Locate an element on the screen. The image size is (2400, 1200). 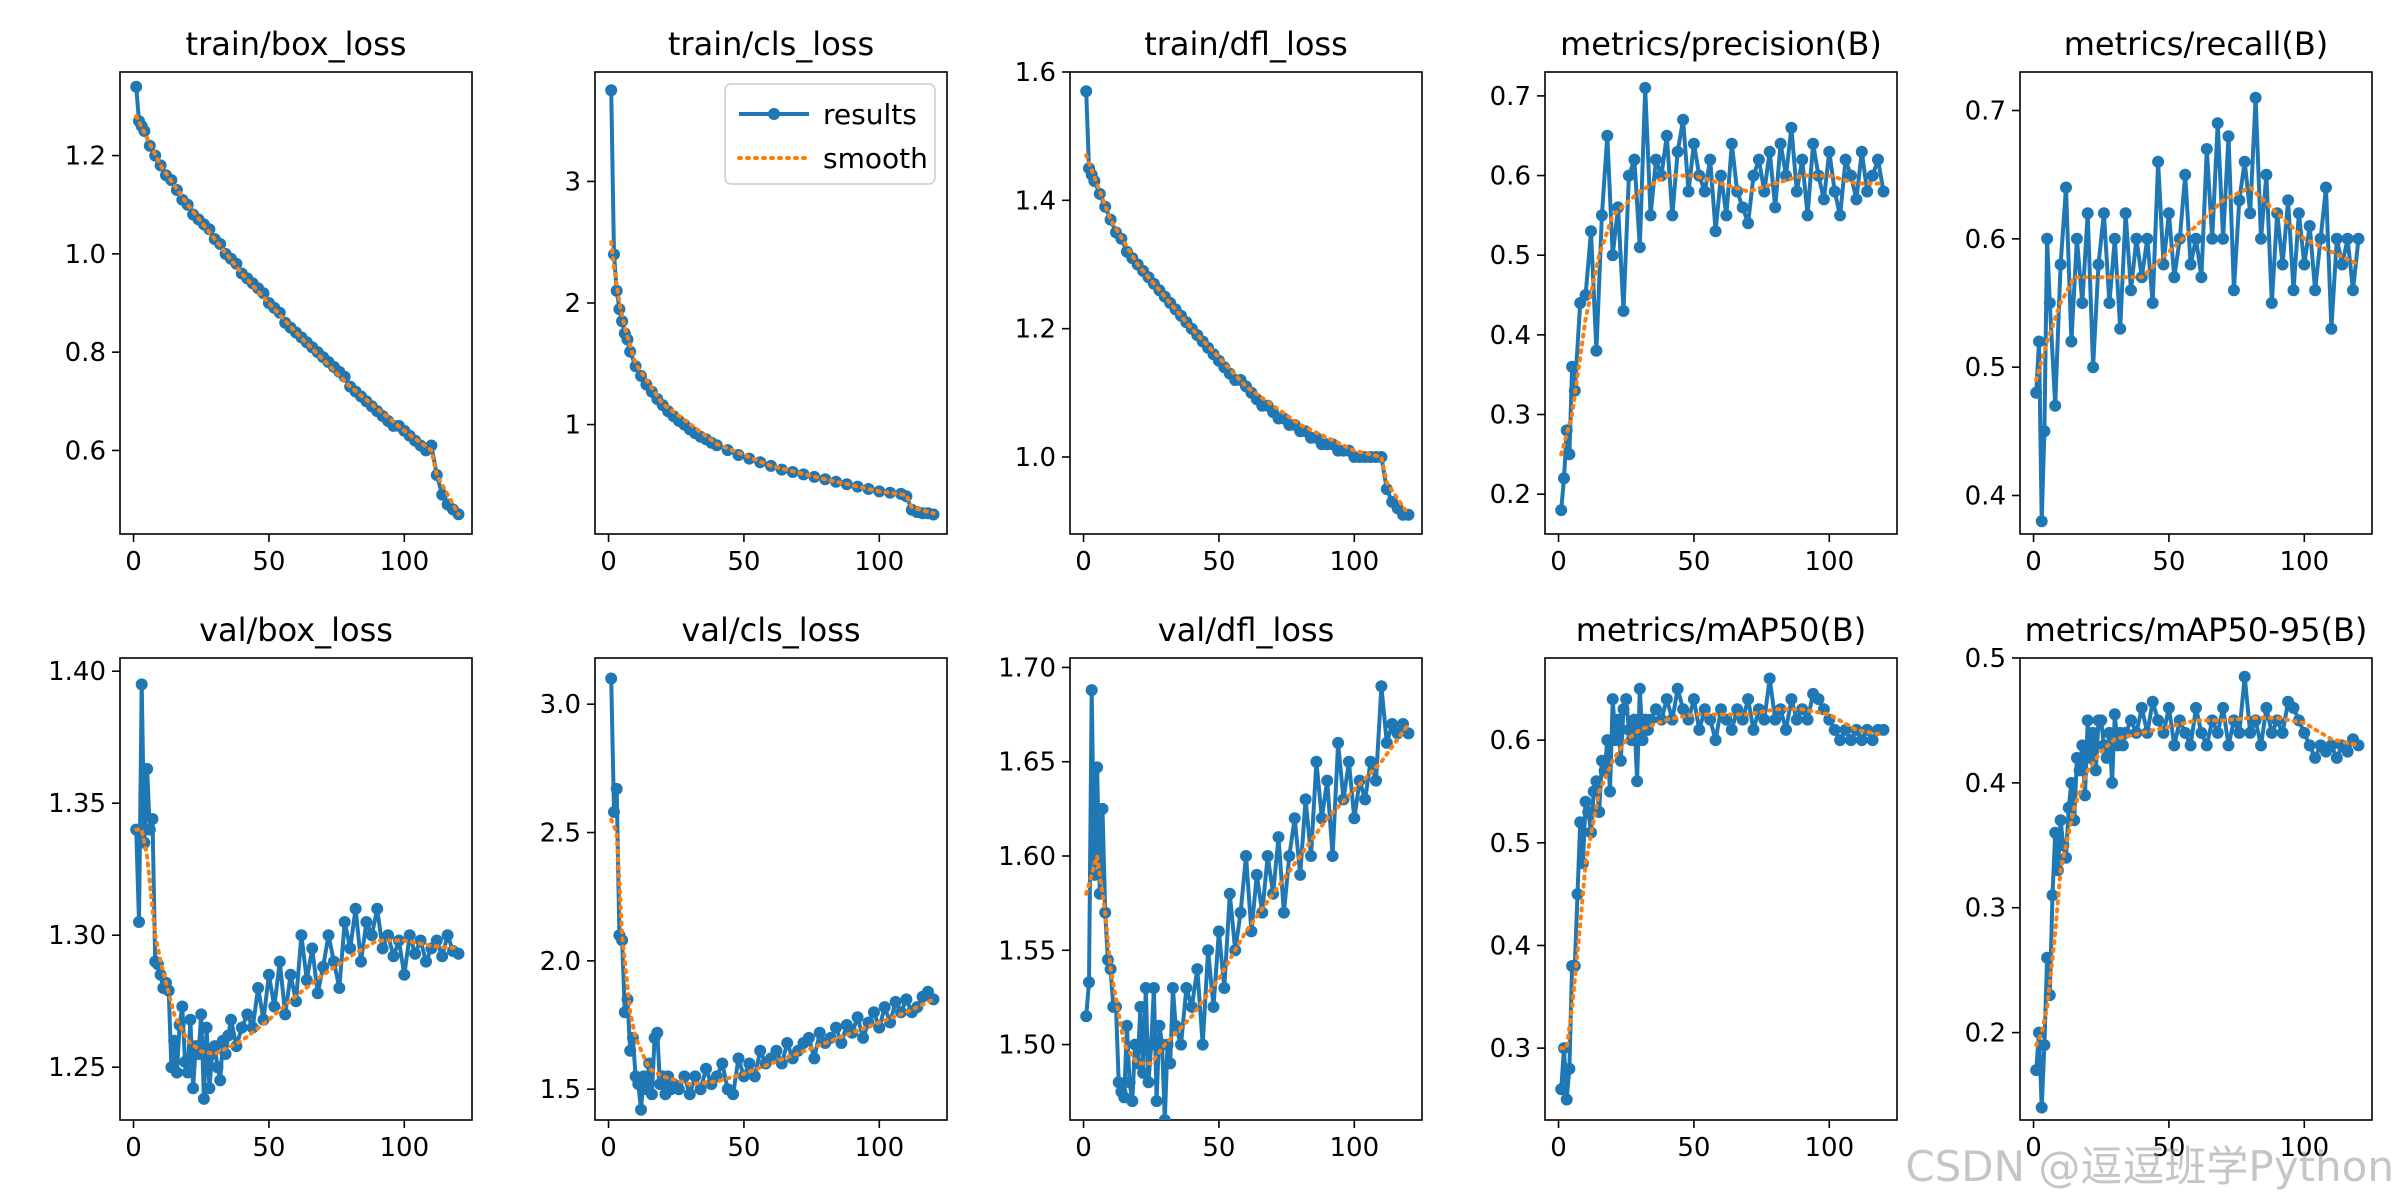
y-tick-label: 3.0 is located at coordinates (560, 705).